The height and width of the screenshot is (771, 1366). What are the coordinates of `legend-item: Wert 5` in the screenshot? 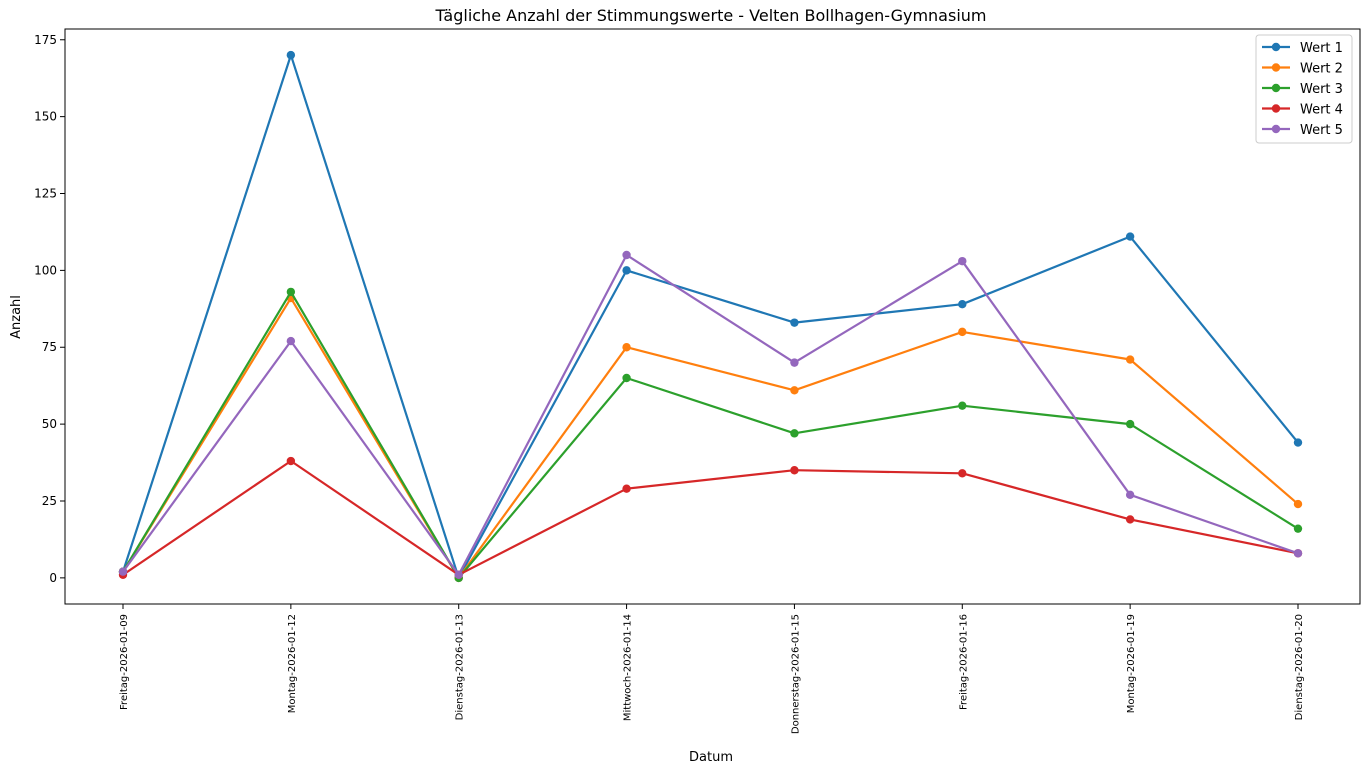 It's located at (1302, 130).